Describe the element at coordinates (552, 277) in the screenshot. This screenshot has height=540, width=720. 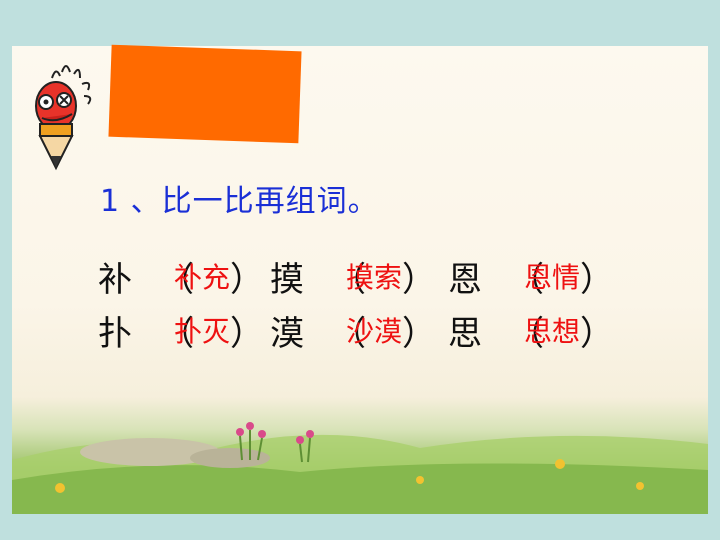
I see `answer-word: 恩情` at that location.